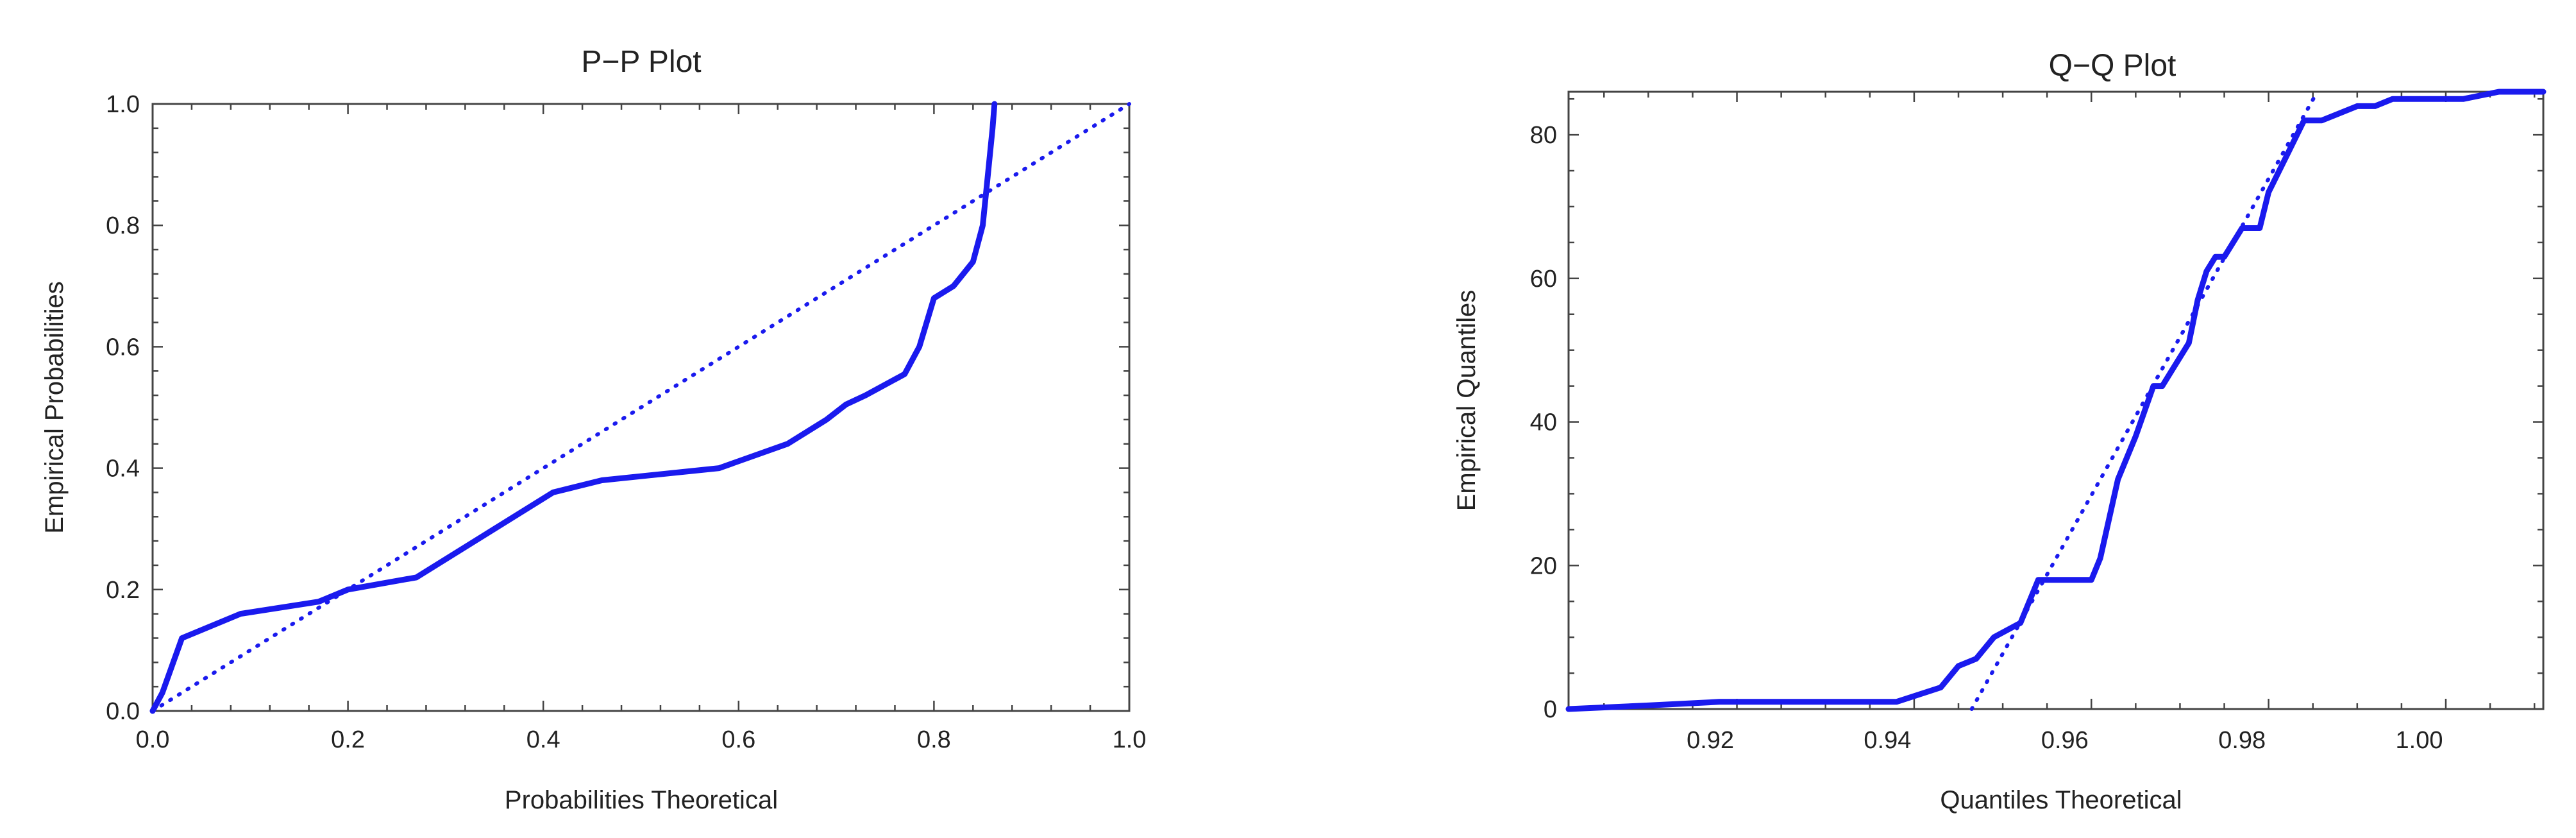 Image resolution: width=2576 pixels, height=838 pixels. What do you see at coordinates (2061, 800) in the screenshot?
I see `qq-x-axis-label: Quantiles Theoretical` at bounding box center [2061, 800].